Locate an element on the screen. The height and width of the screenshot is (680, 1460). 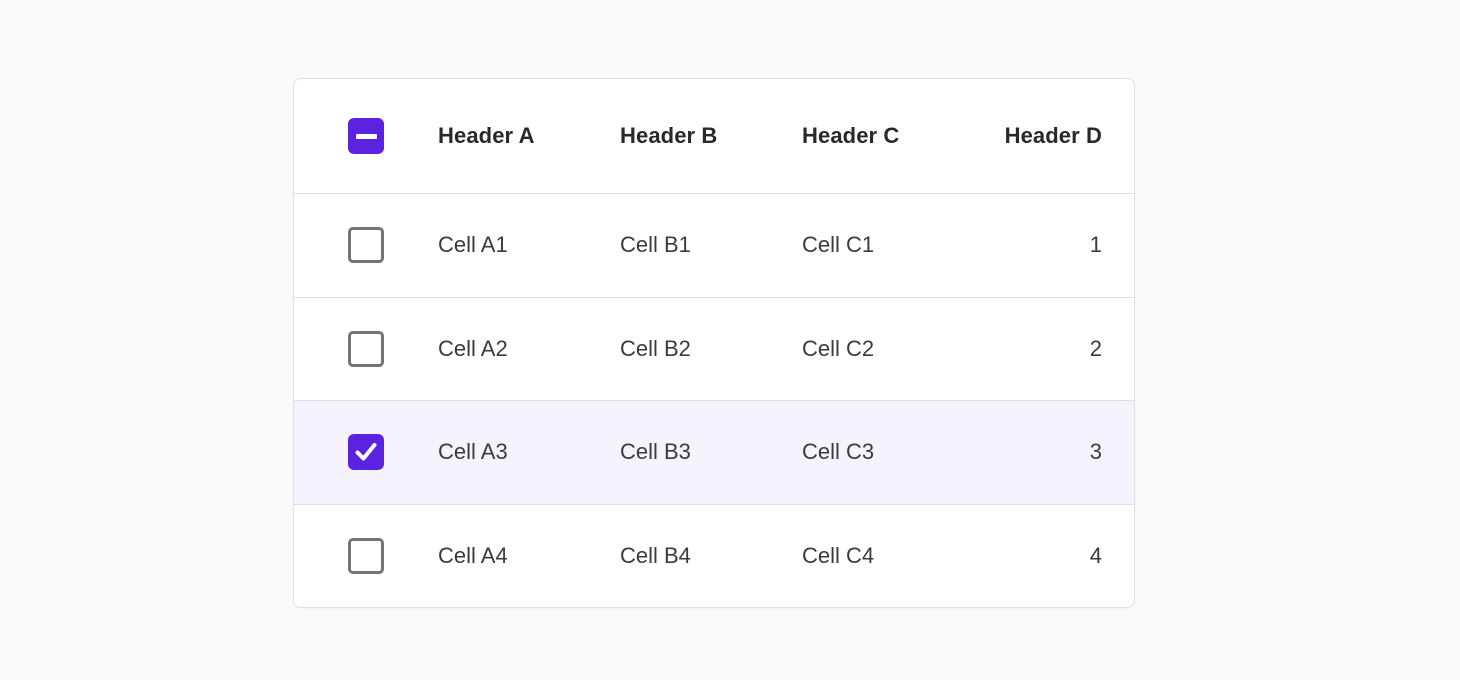
column-header-b: Header B is located at coordinates (669, 135).